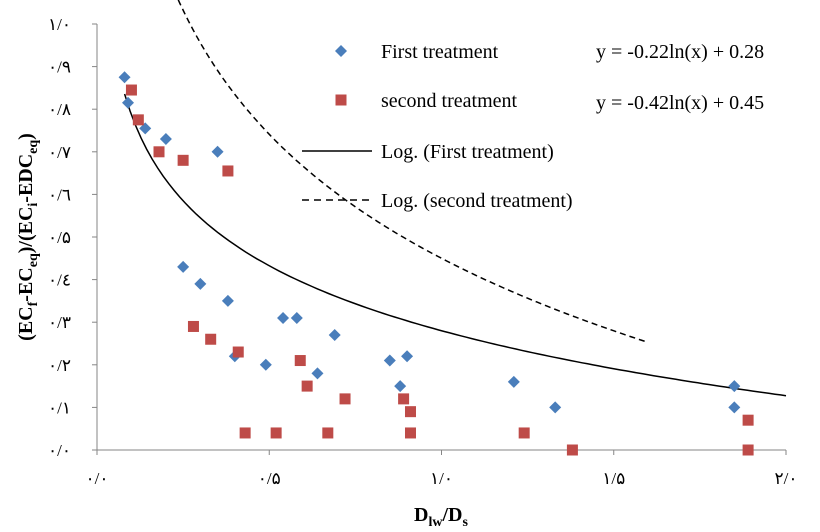 This screenshot has height=532, width=820. I want to click on legend-item-log-first: Log. (First treatment), so click(428, 152).